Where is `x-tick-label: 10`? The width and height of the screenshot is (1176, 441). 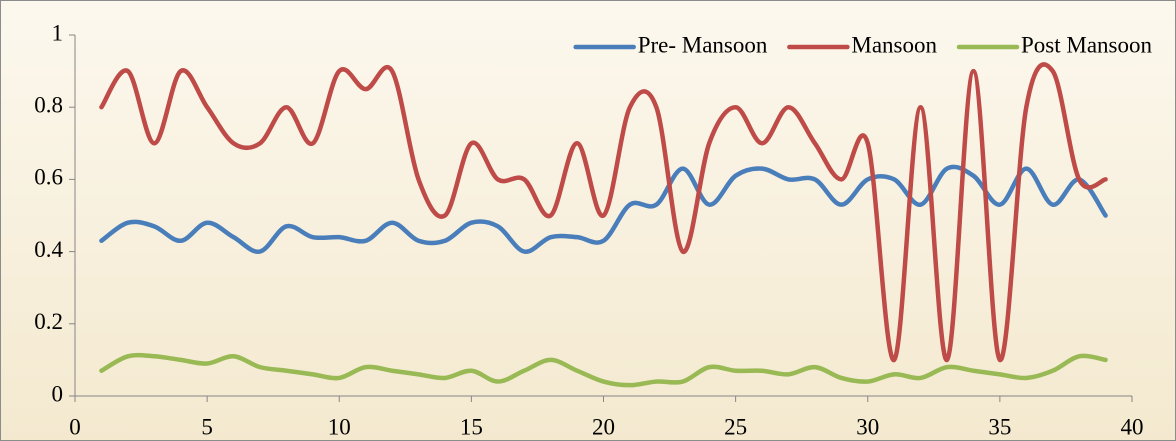 x-tick-label: 10 is located at coordinates (339, 426).